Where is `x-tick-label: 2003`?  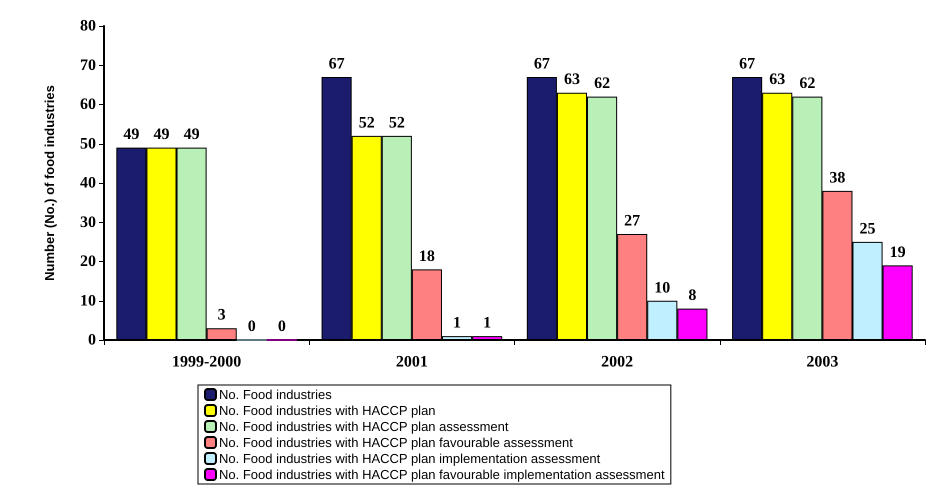 x-tick-label: 2003 is located at coordinates (822, 362).